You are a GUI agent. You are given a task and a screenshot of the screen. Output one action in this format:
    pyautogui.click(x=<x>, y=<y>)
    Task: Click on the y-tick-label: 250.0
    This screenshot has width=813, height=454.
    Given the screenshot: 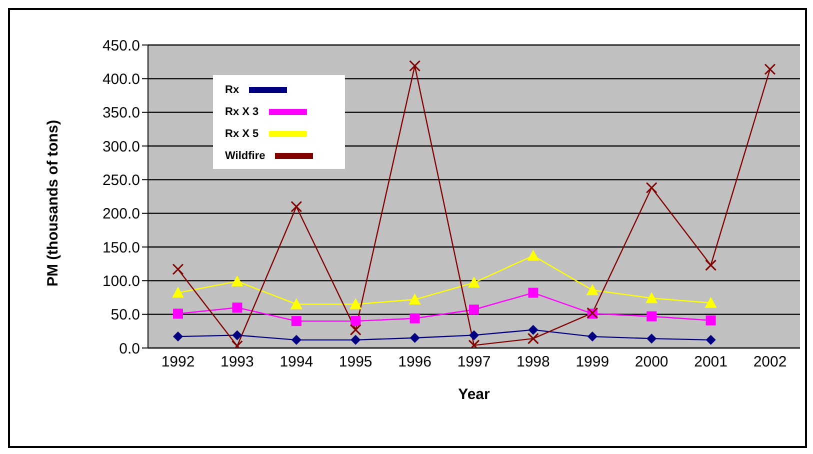 What is the action you would take?
    pyautogui.click(x=121, y=180)
    